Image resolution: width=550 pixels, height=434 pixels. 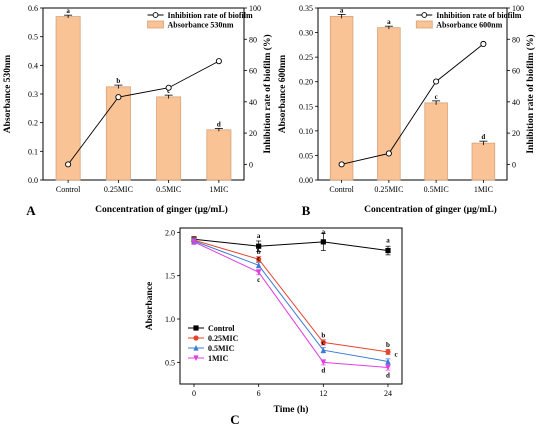 I want to click on panel-a-y2tick-label: 100, so click(x=255, y=8).